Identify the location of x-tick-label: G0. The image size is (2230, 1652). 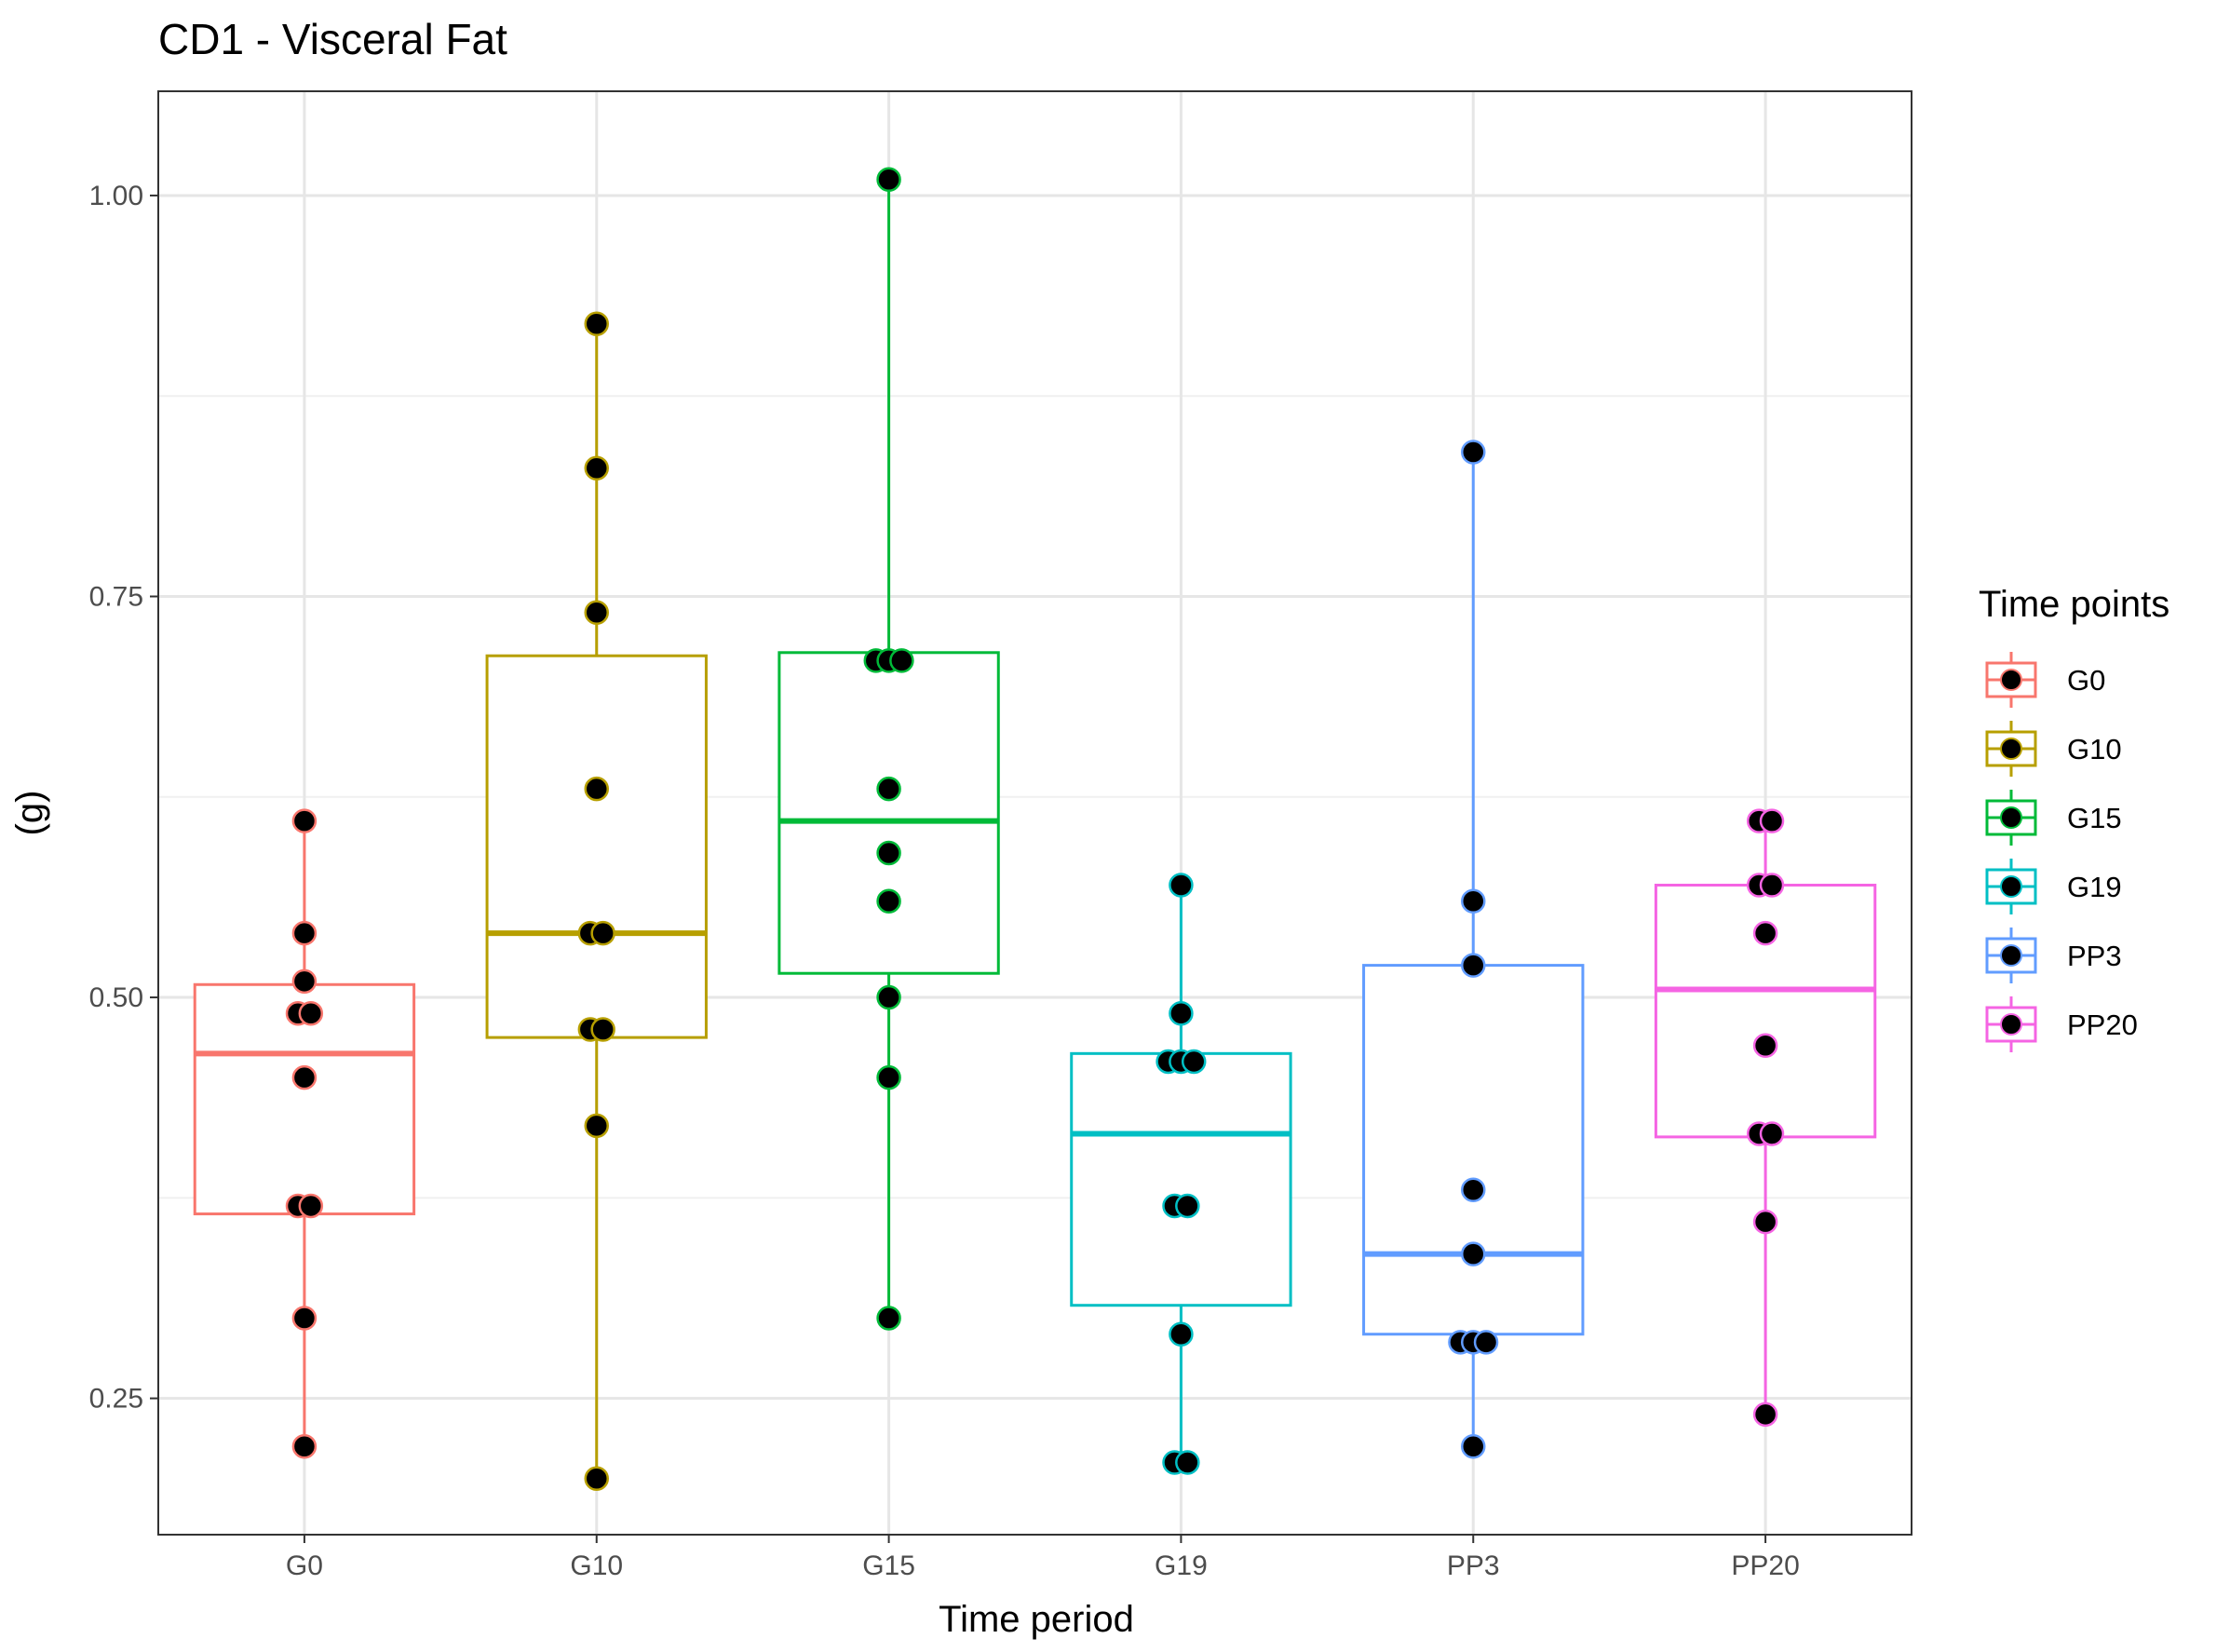
(304, 1565).